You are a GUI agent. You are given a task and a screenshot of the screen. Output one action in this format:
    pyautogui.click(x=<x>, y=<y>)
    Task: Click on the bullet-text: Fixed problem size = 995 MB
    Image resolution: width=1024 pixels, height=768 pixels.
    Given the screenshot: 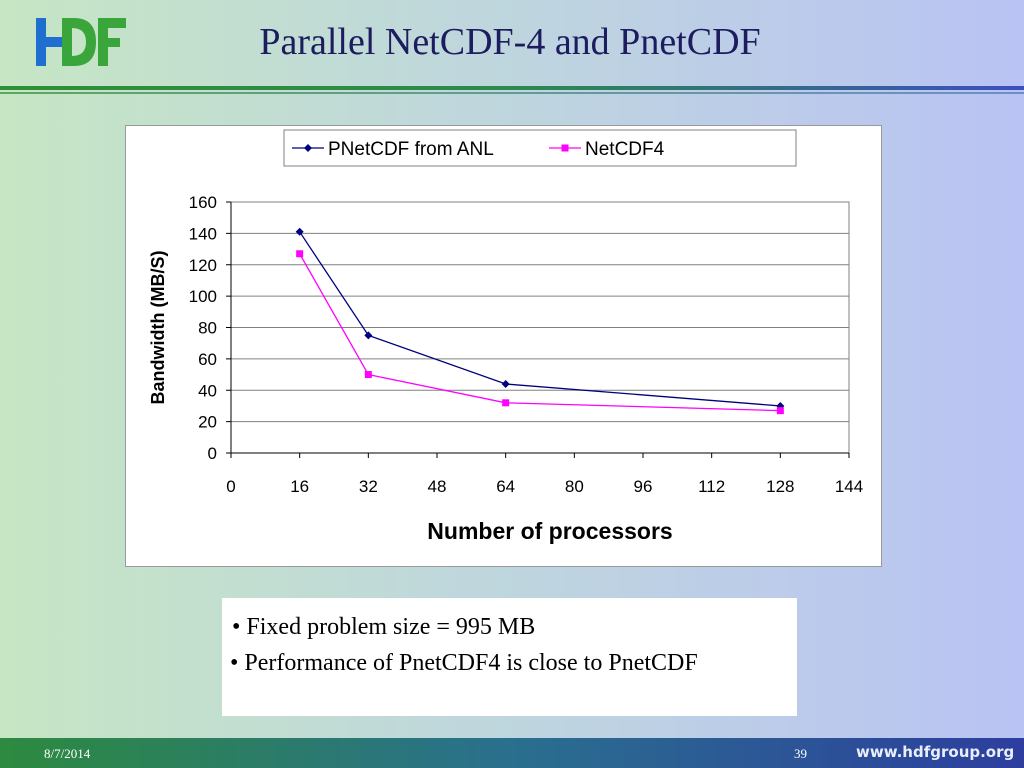 What is the action you would take?
    pyautogui.click(x=391, y=627)
    